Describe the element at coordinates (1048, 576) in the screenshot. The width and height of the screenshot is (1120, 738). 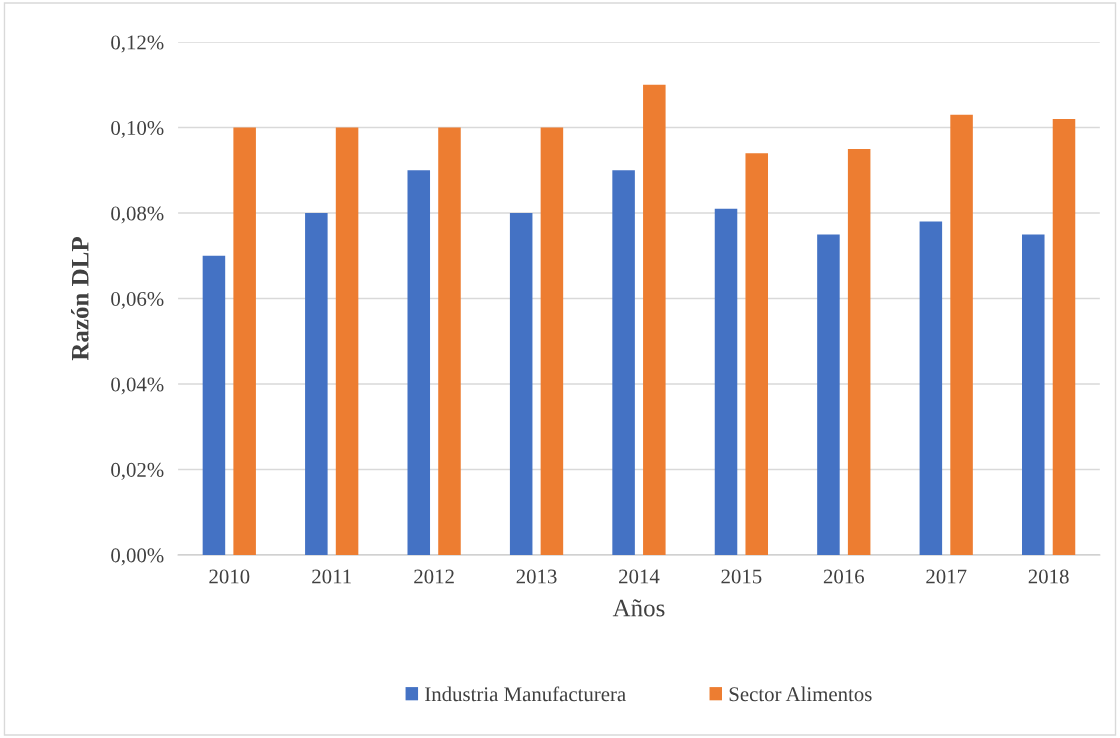
I see `x-tick-label: 2018` at that location.